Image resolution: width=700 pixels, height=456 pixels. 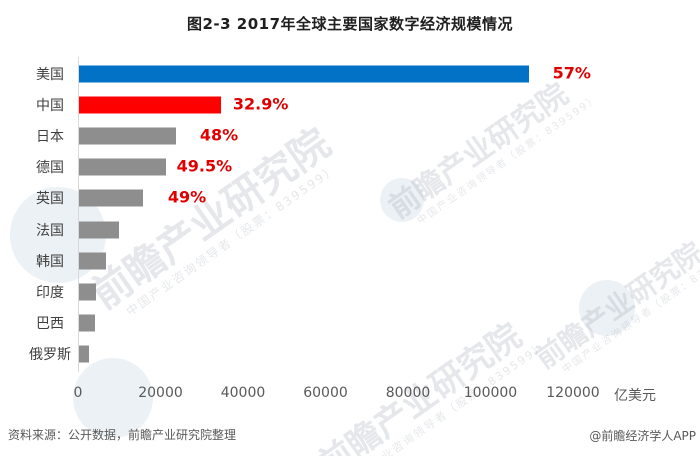 I want to click on category-label: 巴西, so click(x=50, y=324).